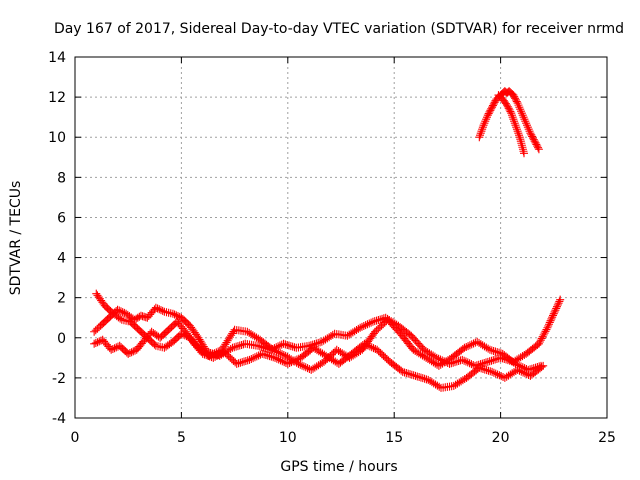 Image resolution: width=640 pixels, height=480 pixels. I want to click on x-tick-label: 15, so click(394, 438).